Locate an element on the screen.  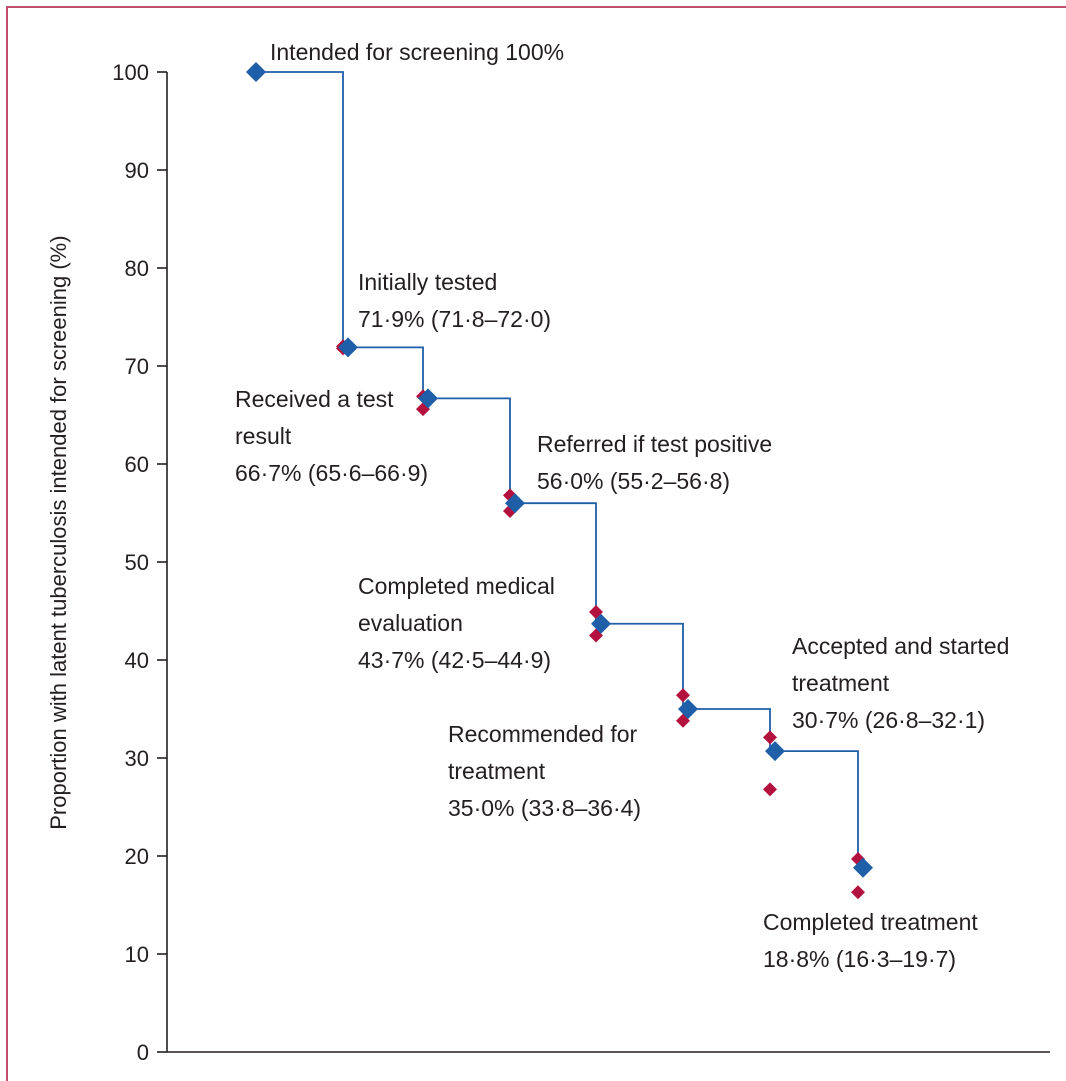
y-ticks: 0 10 20 30 40 50 60 70 80 90 100 is located at coordinates (139, 562).